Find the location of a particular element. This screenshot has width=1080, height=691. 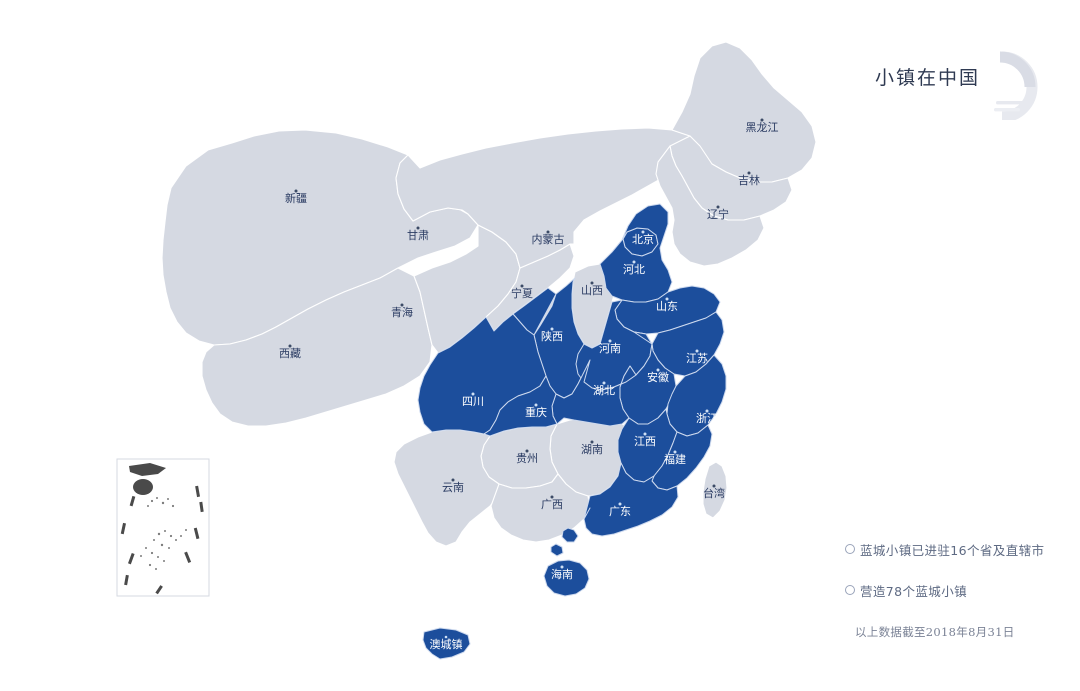

province-label: 北京 is located at coordinates (643, 239).